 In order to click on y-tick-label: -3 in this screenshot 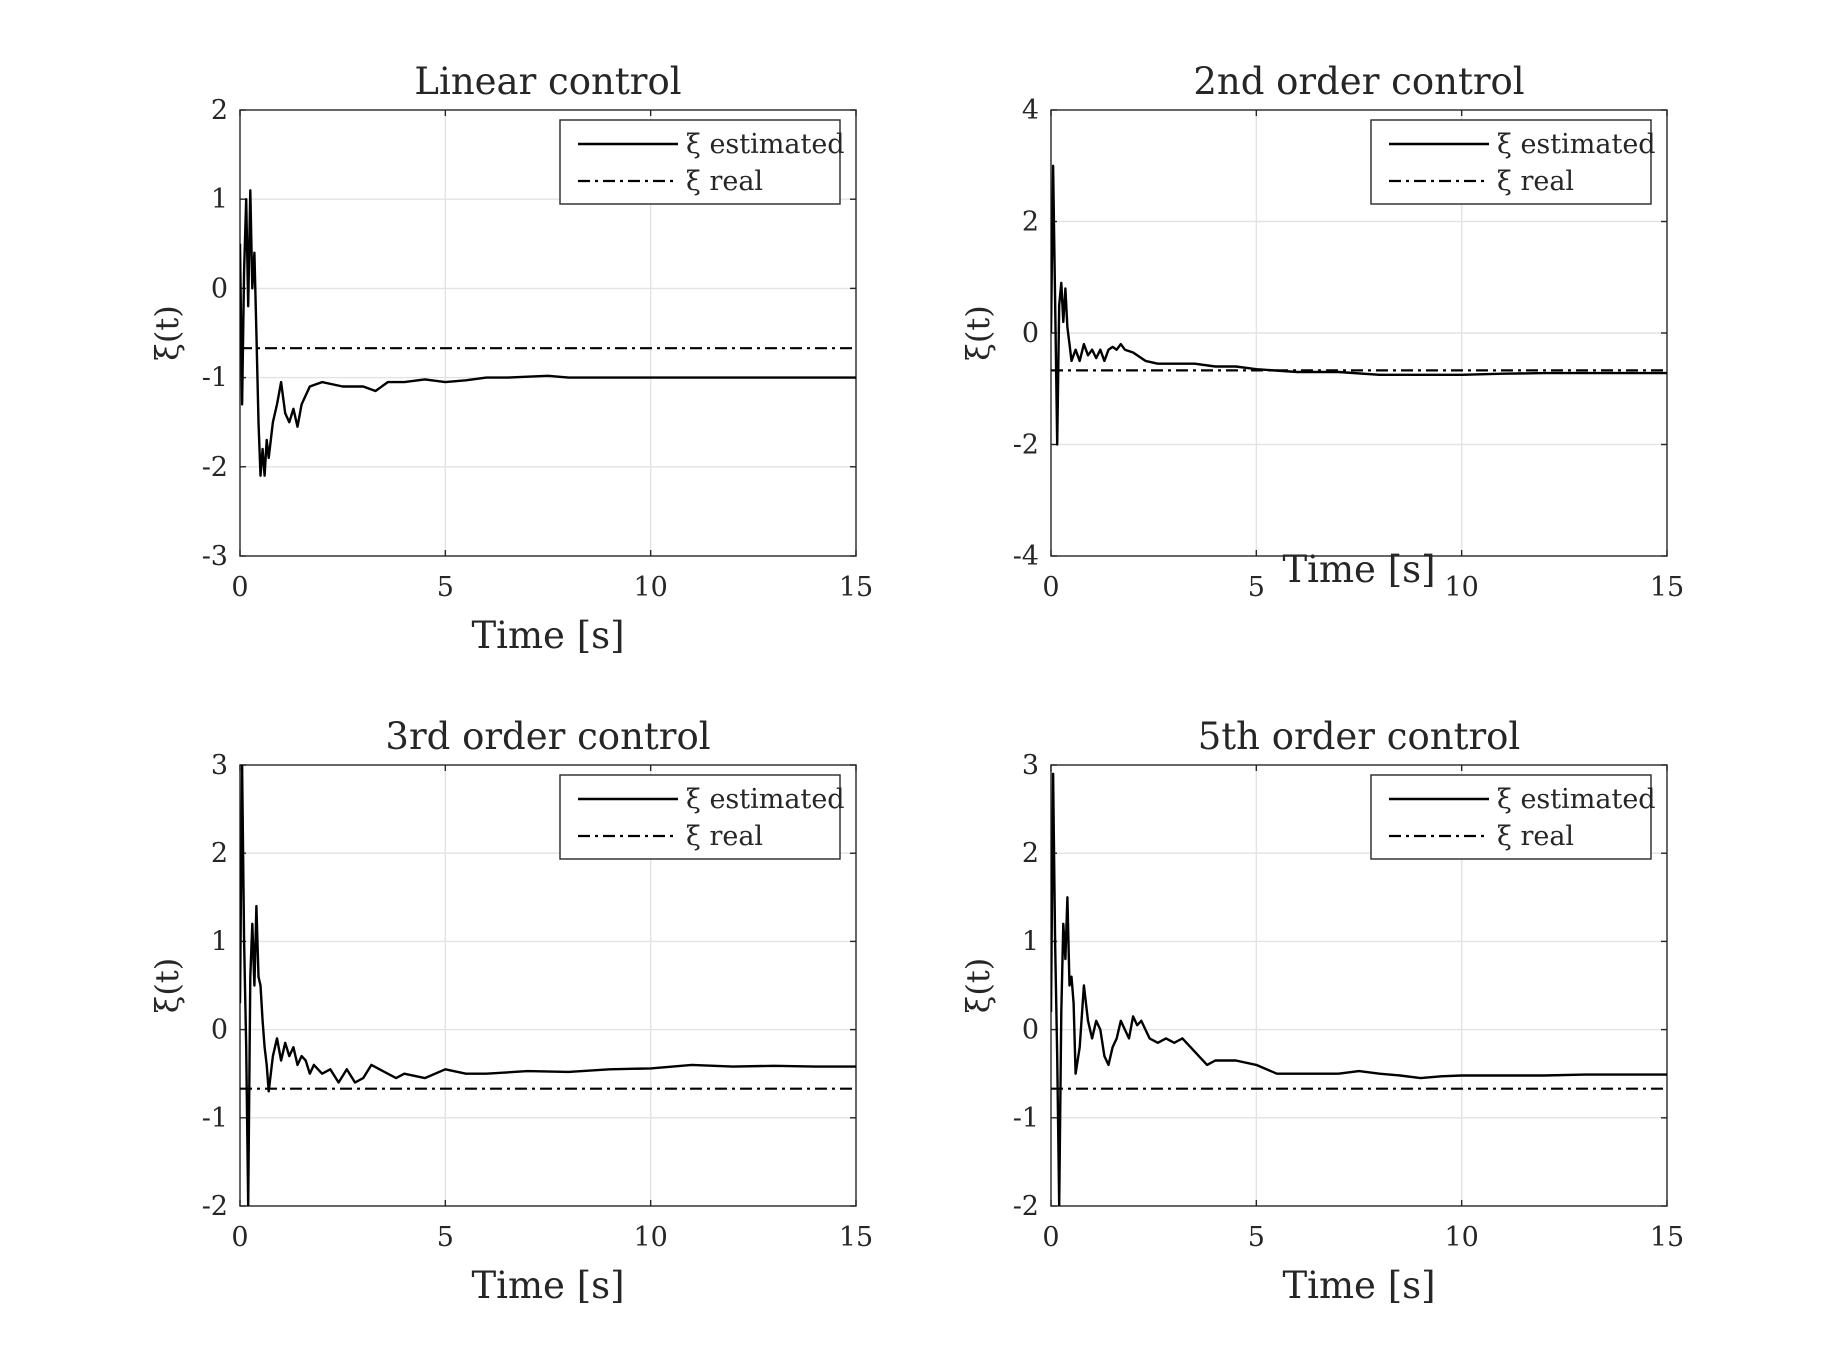, I will do `click(215, 556)`.